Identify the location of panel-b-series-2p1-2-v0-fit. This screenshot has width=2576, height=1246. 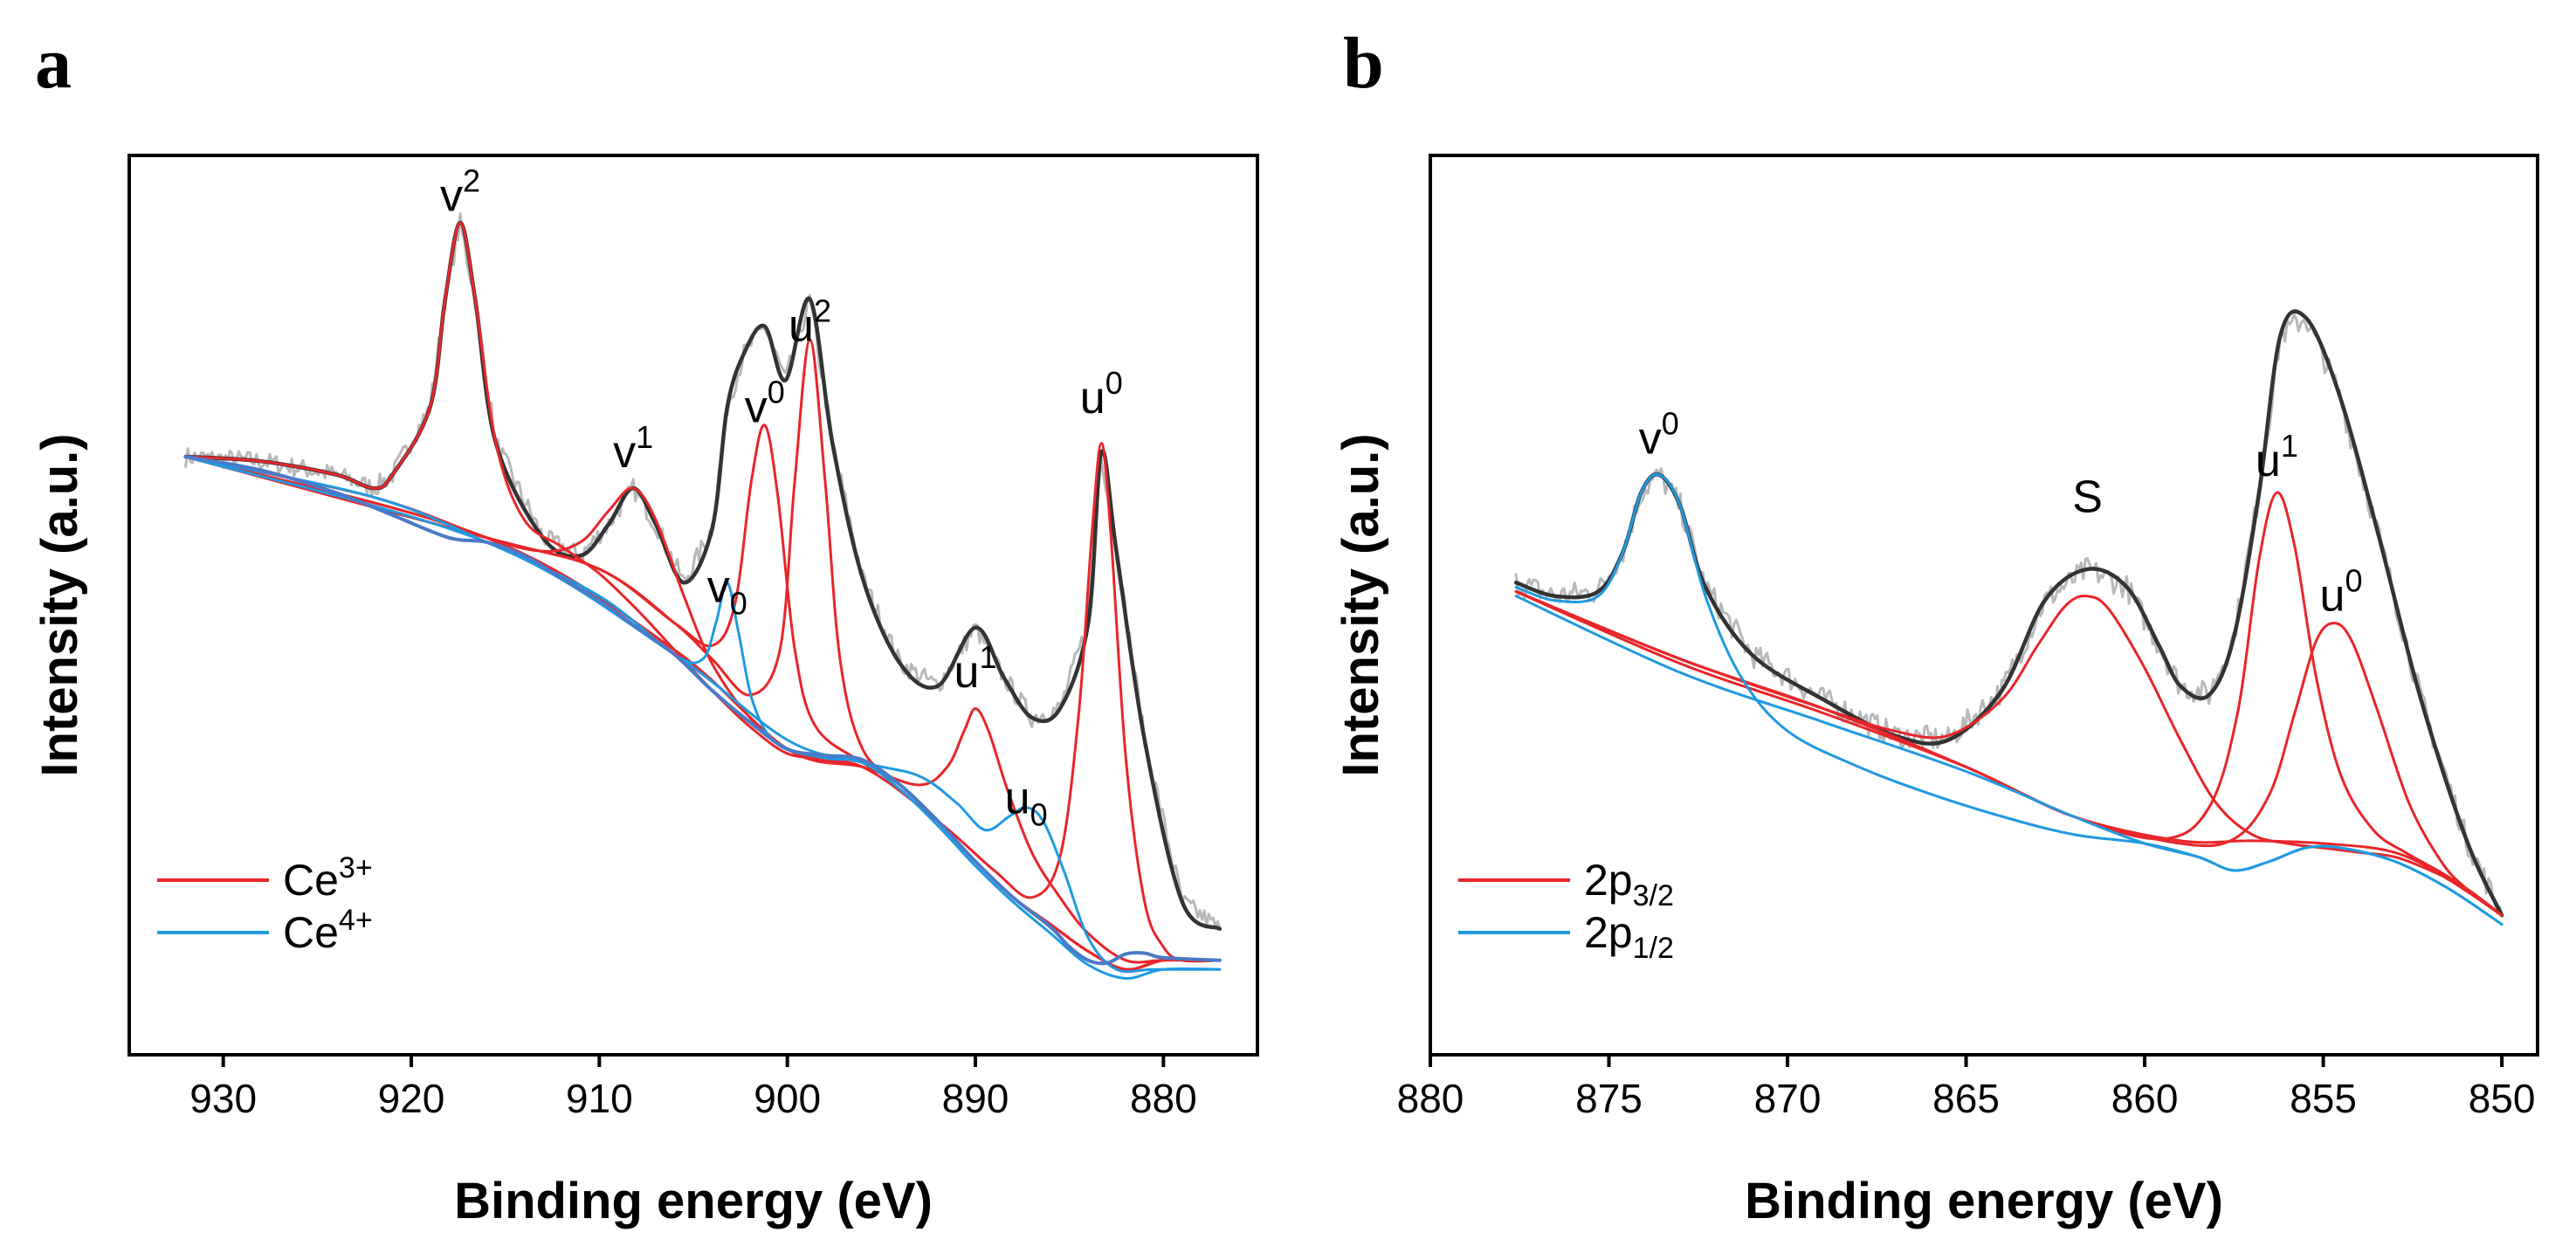
(2009, 699).